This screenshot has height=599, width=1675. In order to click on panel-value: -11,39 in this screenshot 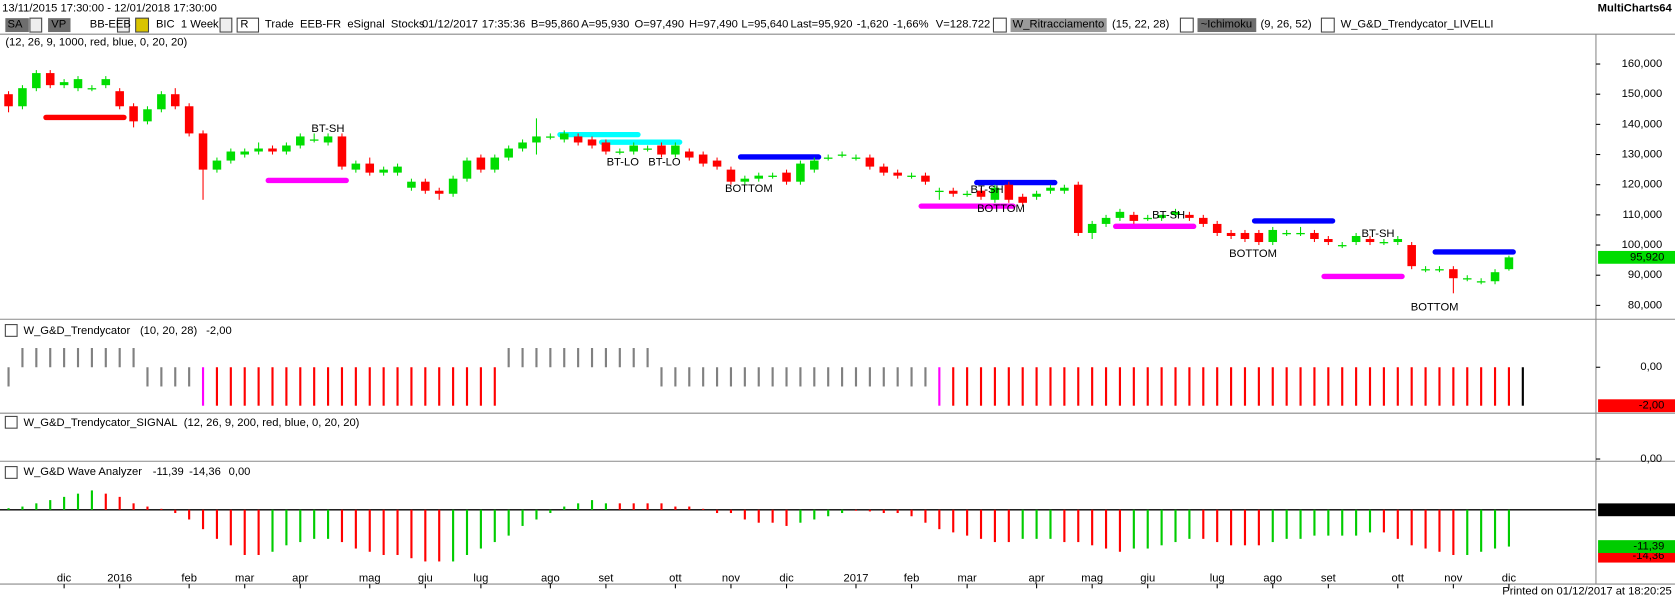, I will do `click(168, 472)`.